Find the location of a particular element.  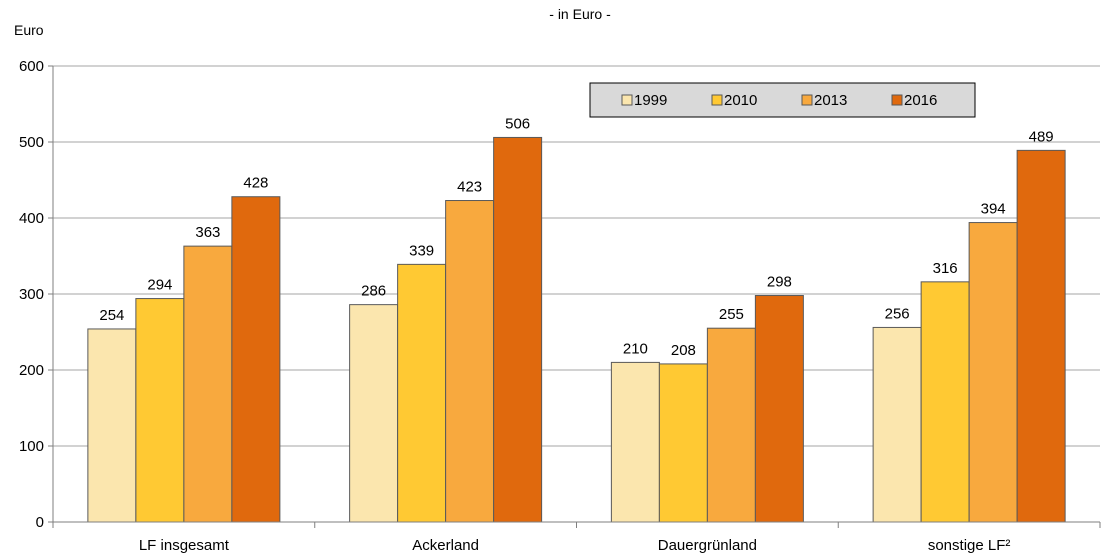

data-label: 394 is located at coordinates (993, 209).